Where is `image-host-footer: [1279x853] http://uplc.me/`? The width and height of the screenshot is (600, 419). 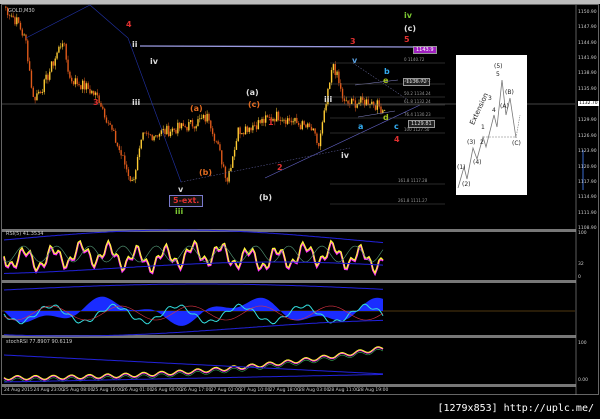
image-host-footer: [1279x853] http://uplc.me/ is located at coordinates (515, 408).